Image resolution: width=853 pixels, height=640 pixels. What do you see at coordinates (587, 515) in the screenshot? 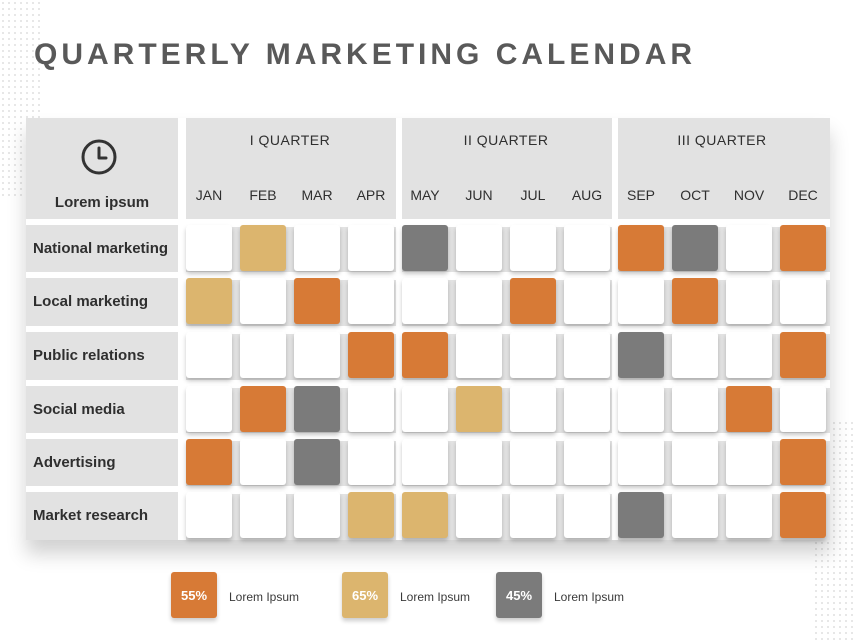
I see `calendar-cell-6-aug` at bounding box center [587, 515].